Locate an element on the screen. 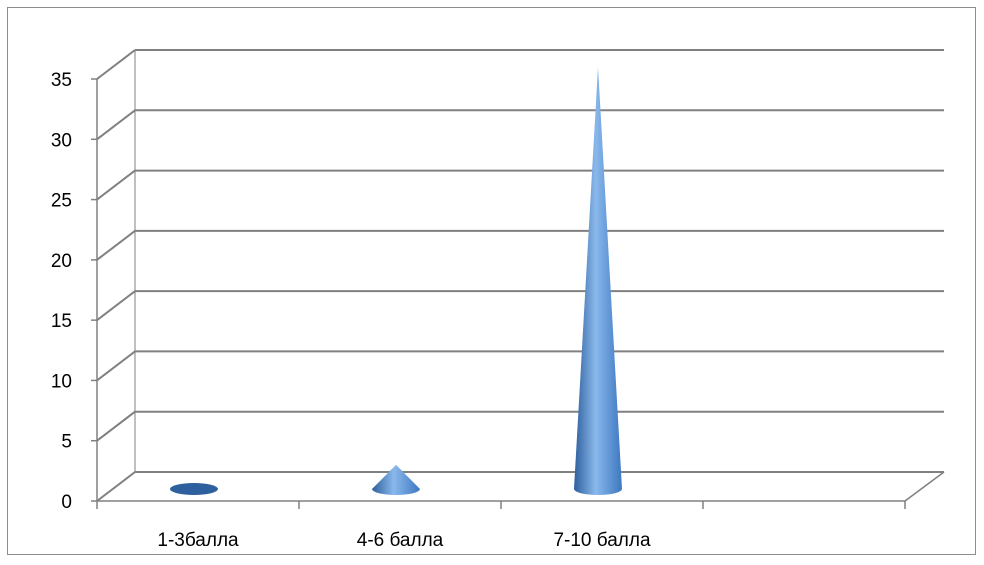 The width and height of the screenshot is (984, 565). x-tick-label: 1-3балла is located at coordinates (198, 540).